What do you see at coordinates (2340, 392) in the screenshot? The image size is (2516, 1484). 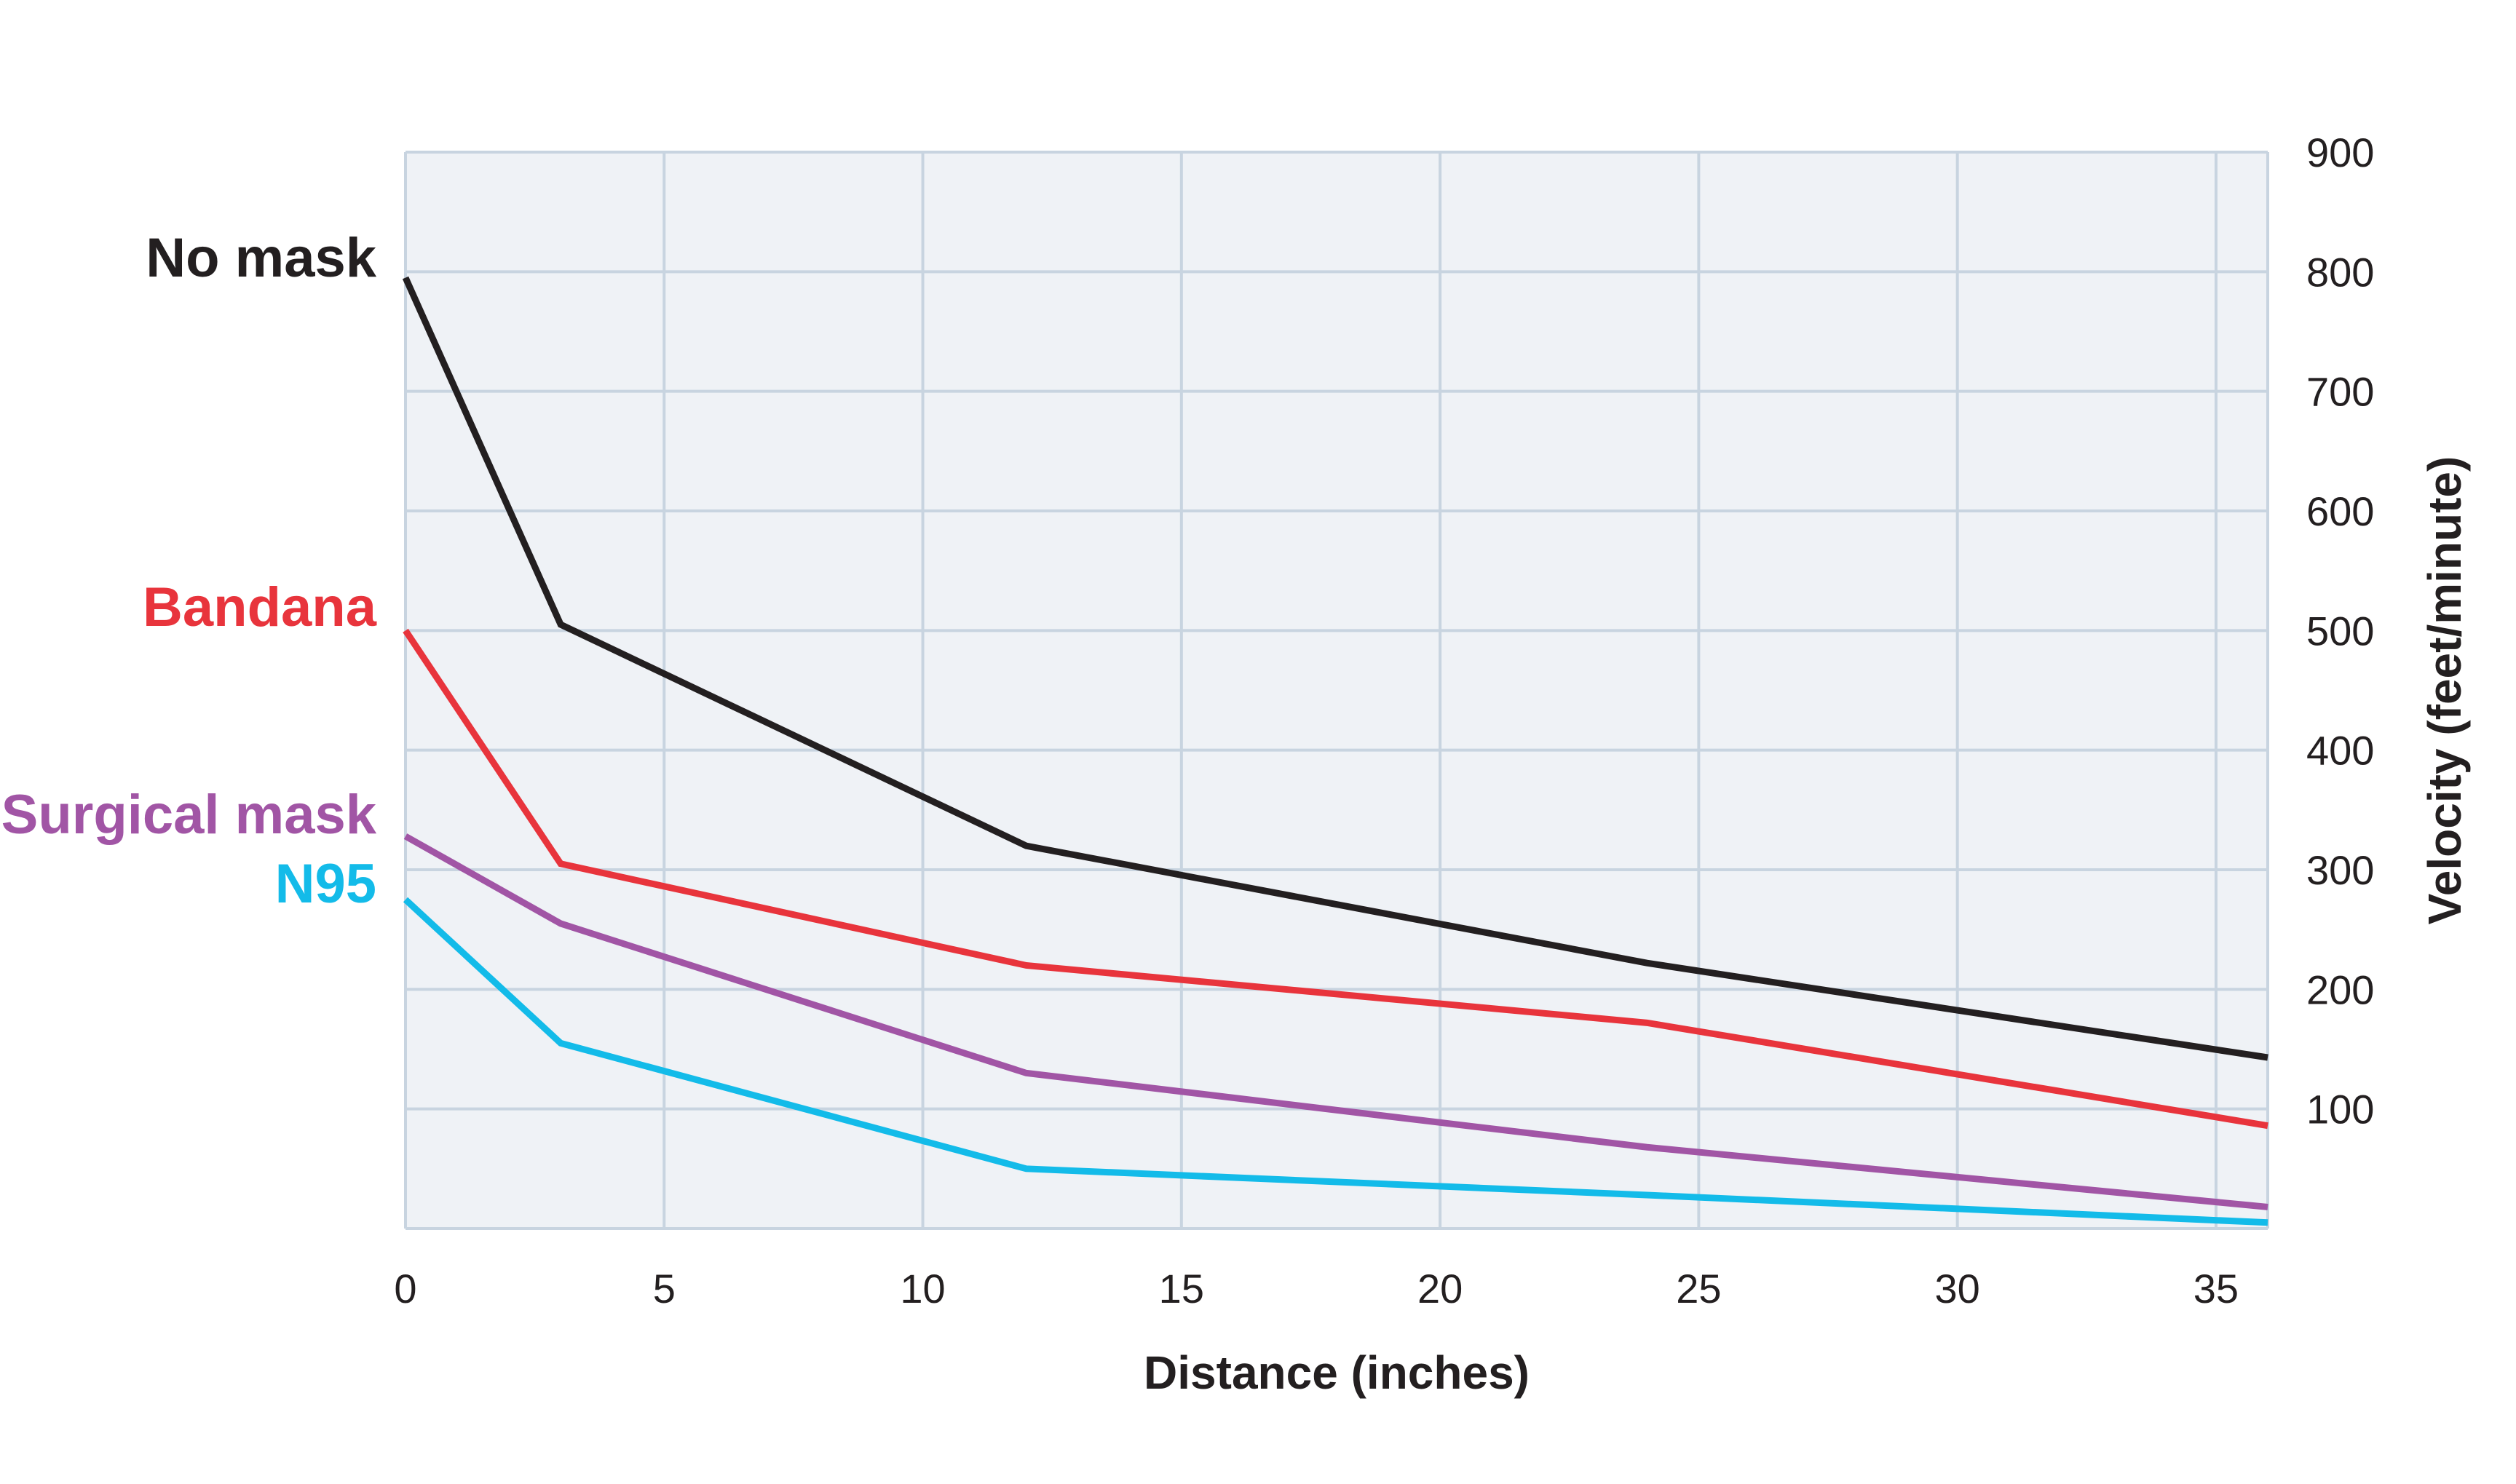 I see `y-tick-label: 700` at bounding box center [2340, 392].